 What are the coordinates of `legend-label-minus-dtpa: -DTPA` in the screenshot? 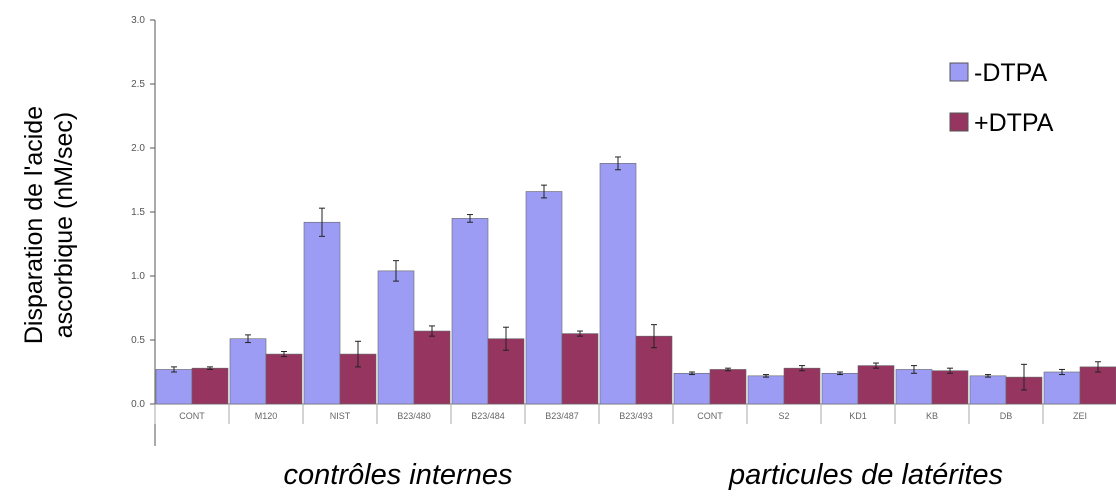 It's located at (1010, 73).